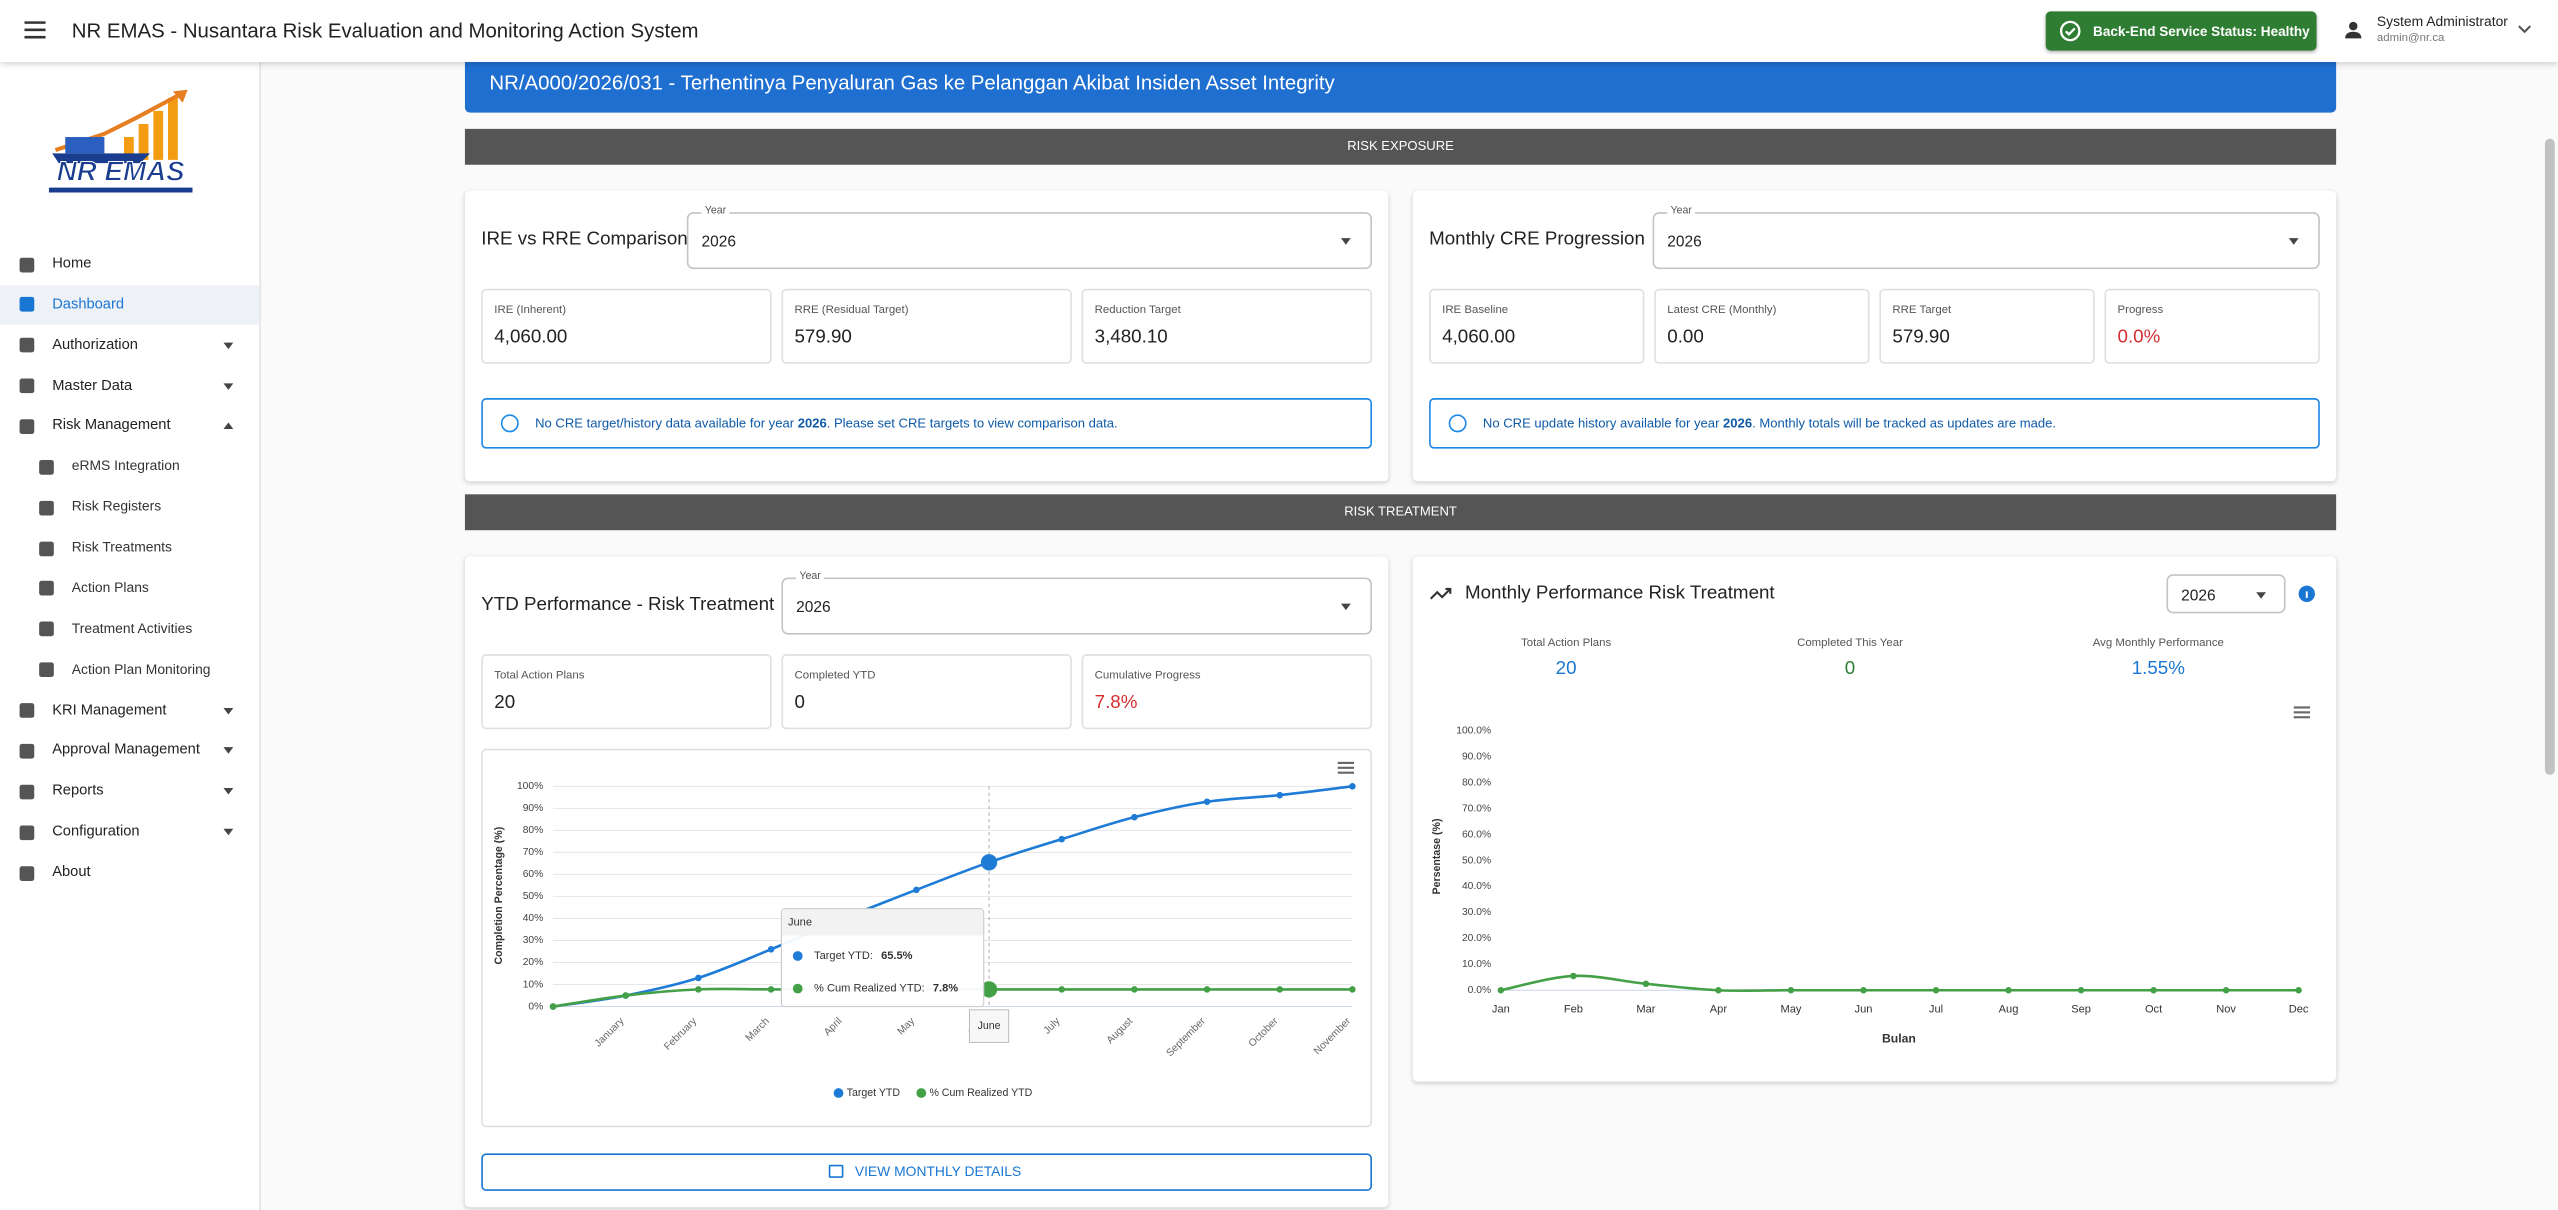 The height and width of the screenshot is (1210, 2558). I want to click on stat-box: Latest CRE (Monthly) 0.00, so click(1762, 326).